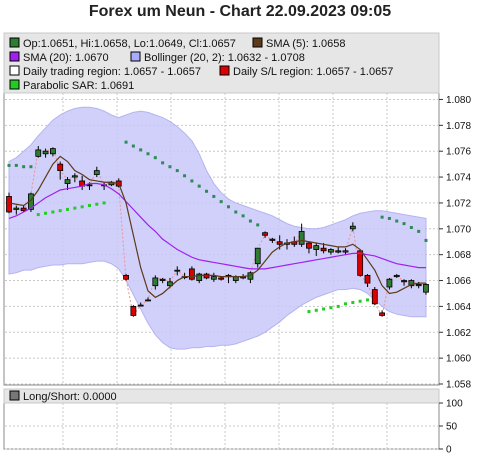 The height and width of the screenshot is (457, 480). I want to click on y-tick-label: 1.062, so click(458, 333).